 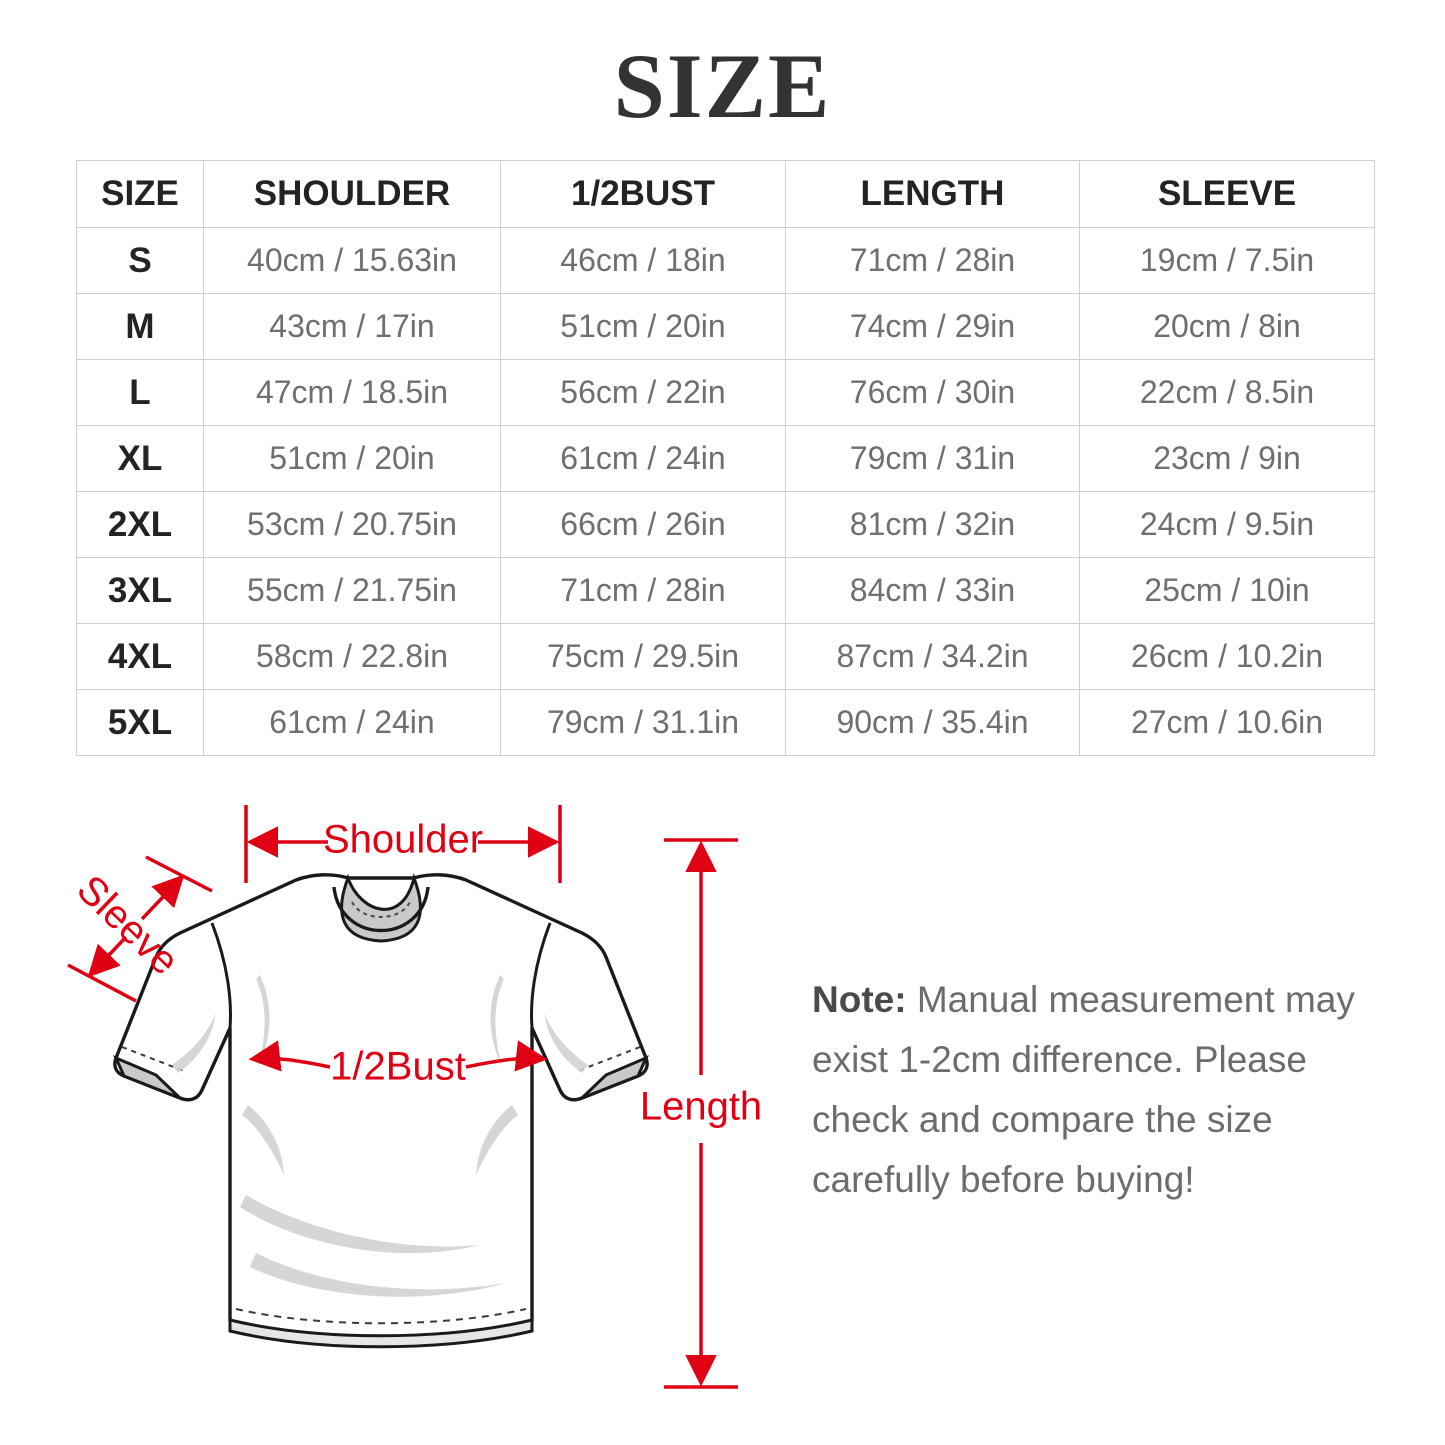 I want to click on cell-sleeve: 23cm / 9in, so click(x=1227, y=458).